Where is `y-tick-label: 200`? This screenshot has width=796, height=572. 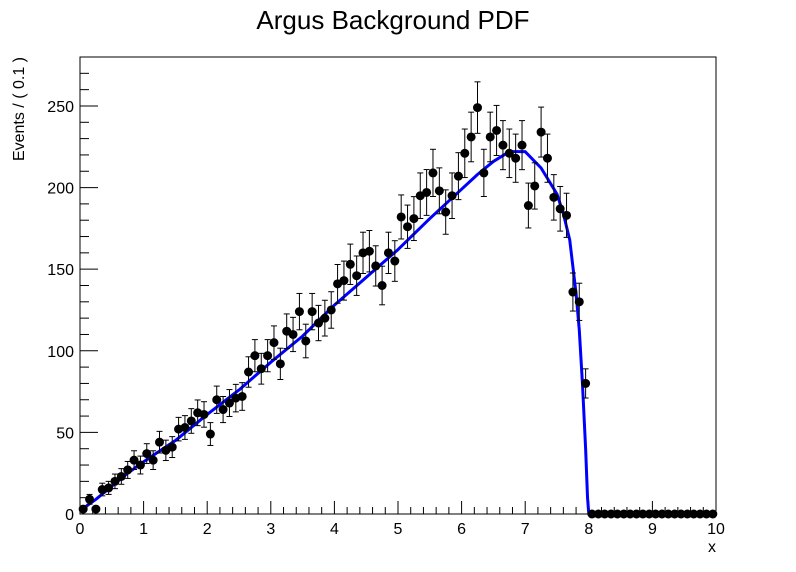 y-tick-label: 200 is located at coordinates (60, 189).